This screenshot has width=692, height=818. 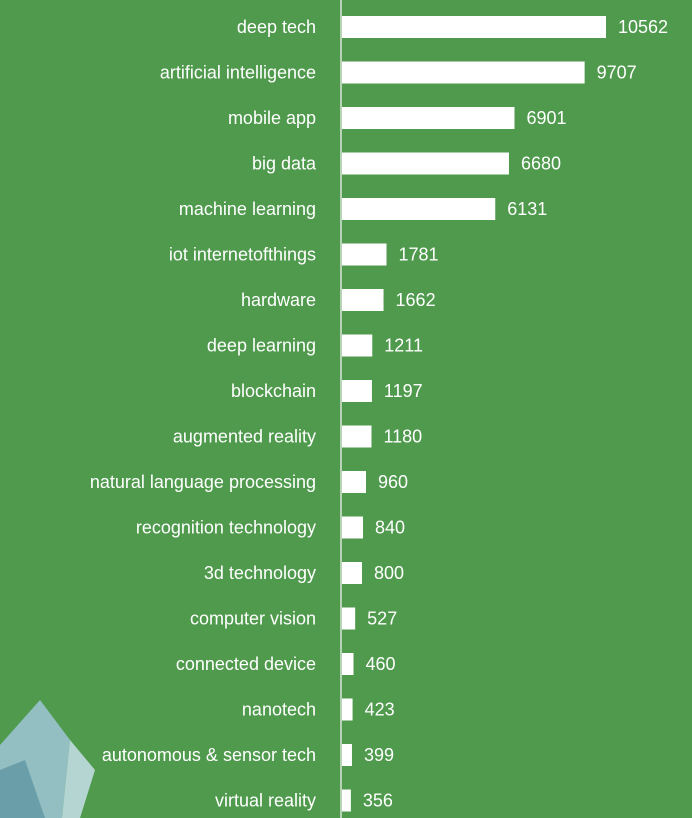 What do you see at coordinates (247, 209) in the screenshot?
I see `category-label: machine learning` at bounding box center [247, 209].